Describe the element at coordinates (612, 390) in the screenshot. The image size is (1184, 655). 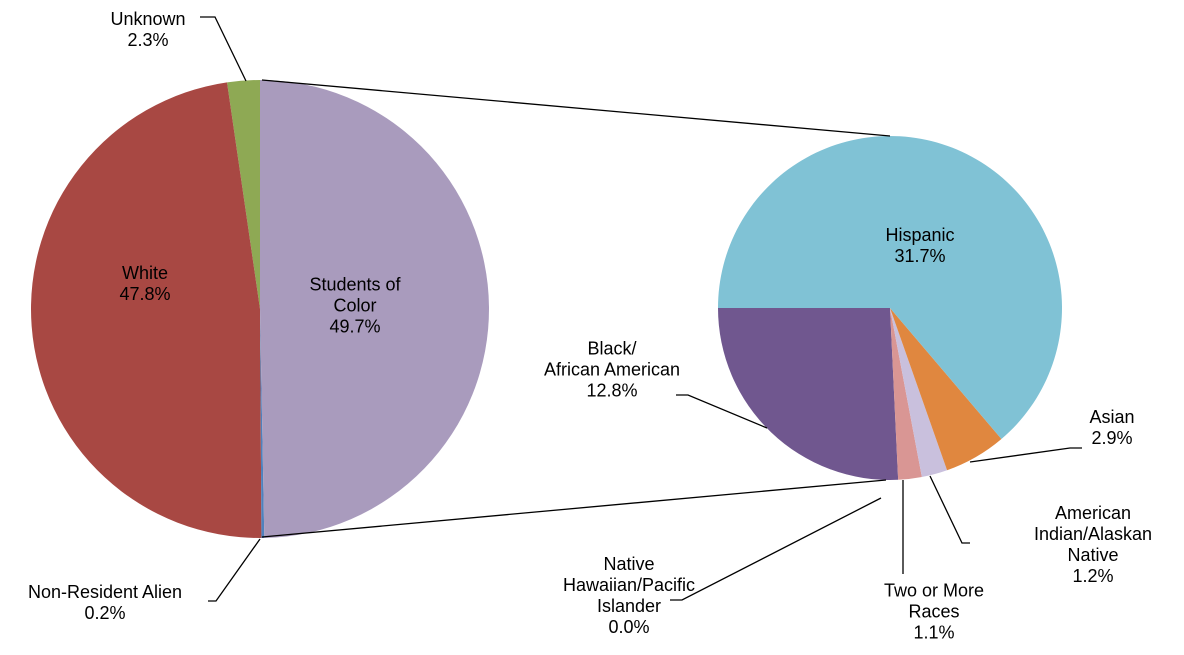
I see `value-label: 12.8%` at that location.